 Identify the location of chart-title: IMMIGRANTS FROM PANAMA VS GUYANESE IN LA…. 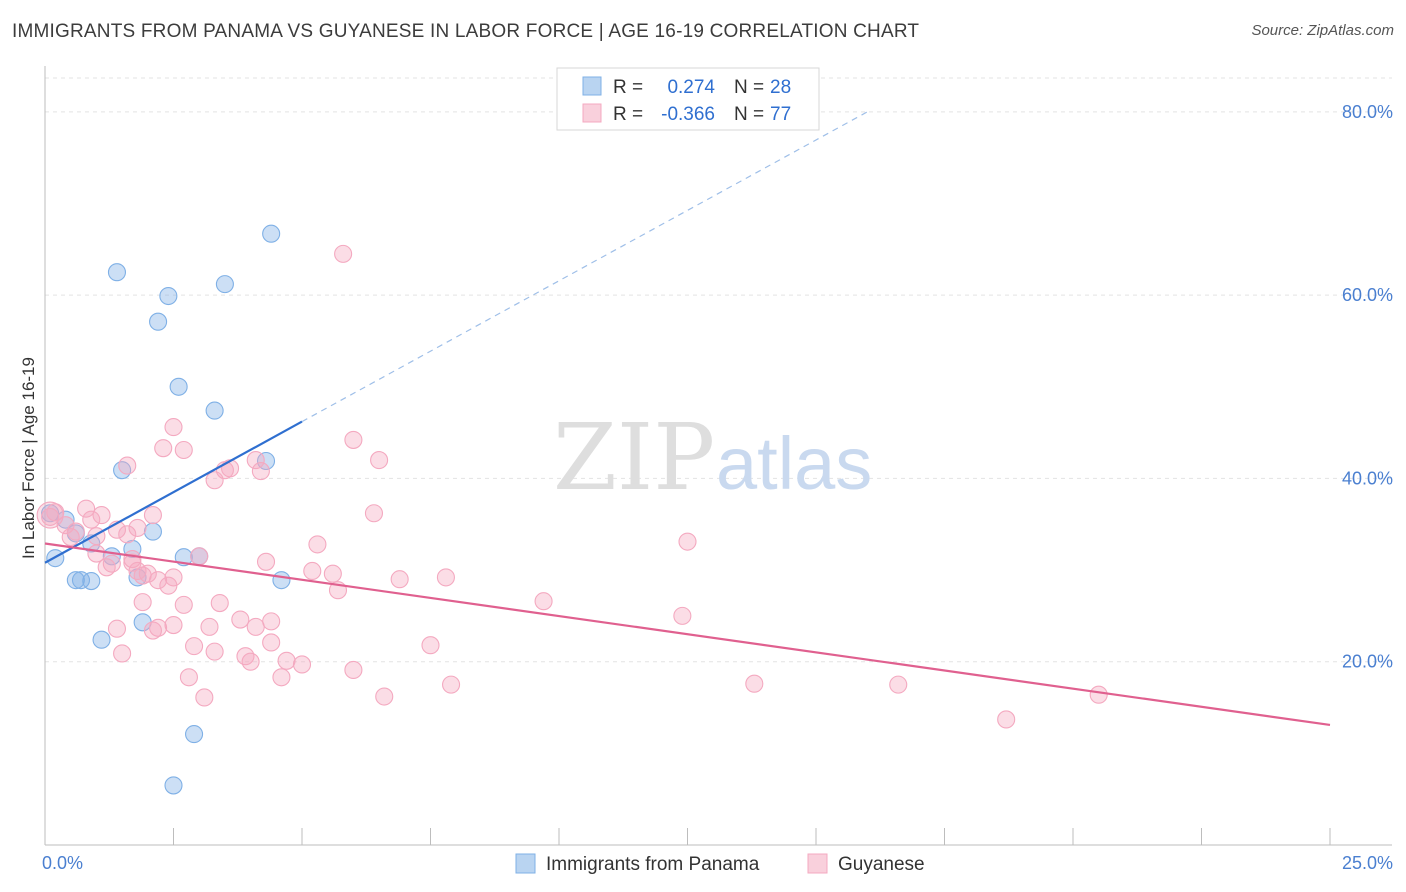
(466, 31).